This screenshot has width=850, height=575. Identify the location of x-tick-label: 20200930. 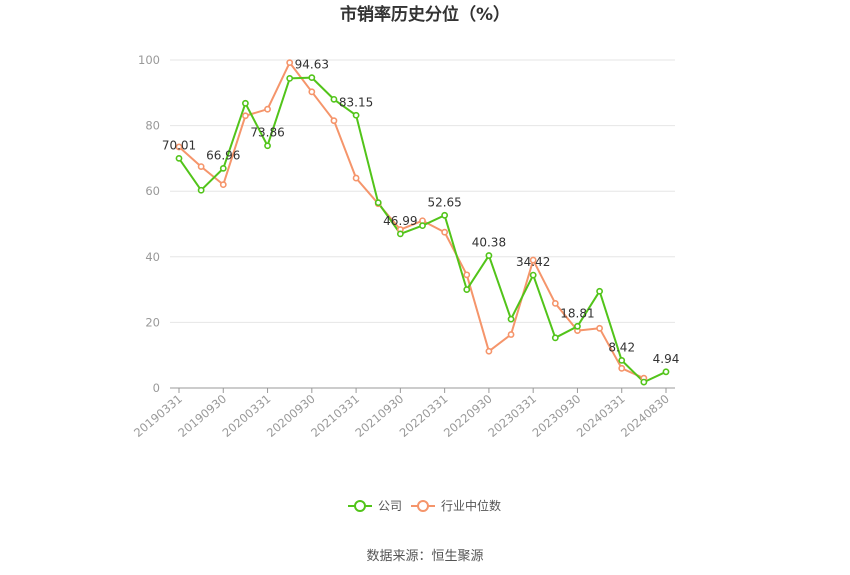
(291, 416).